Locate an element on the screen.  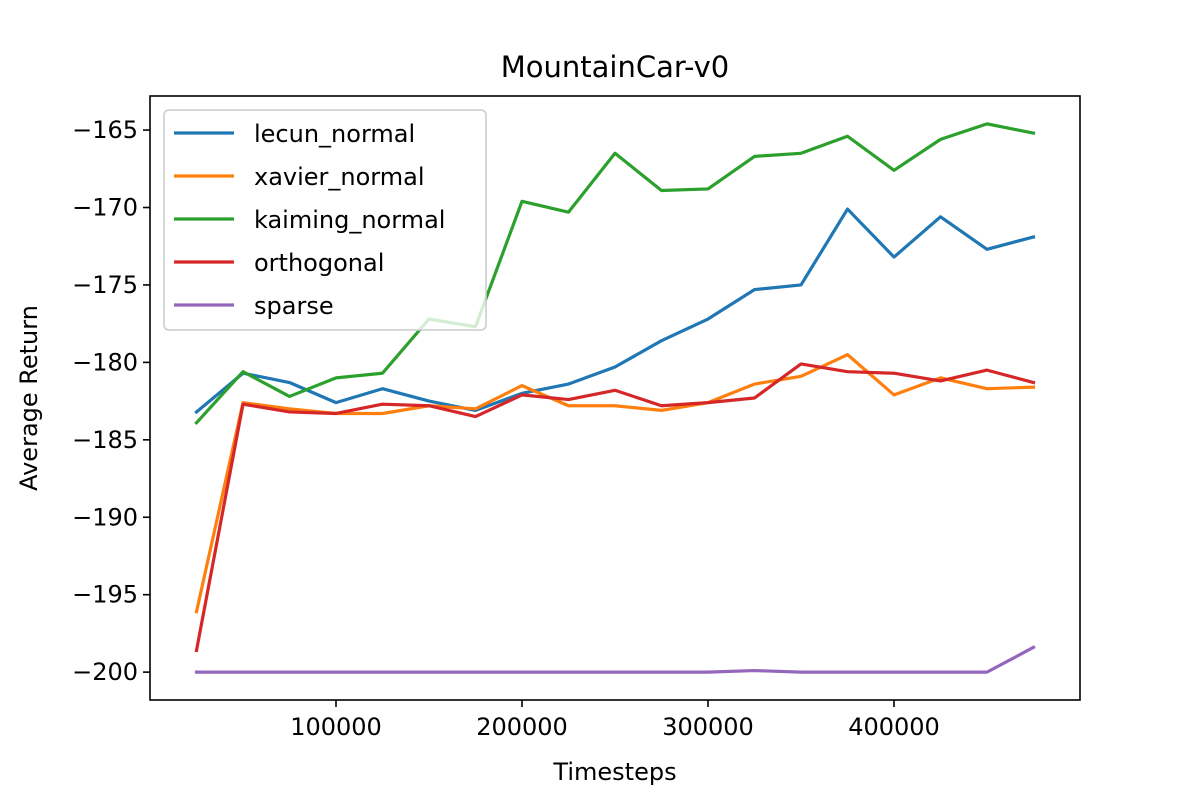
y-tick-label: −190 is located at coordinates (105, 517).